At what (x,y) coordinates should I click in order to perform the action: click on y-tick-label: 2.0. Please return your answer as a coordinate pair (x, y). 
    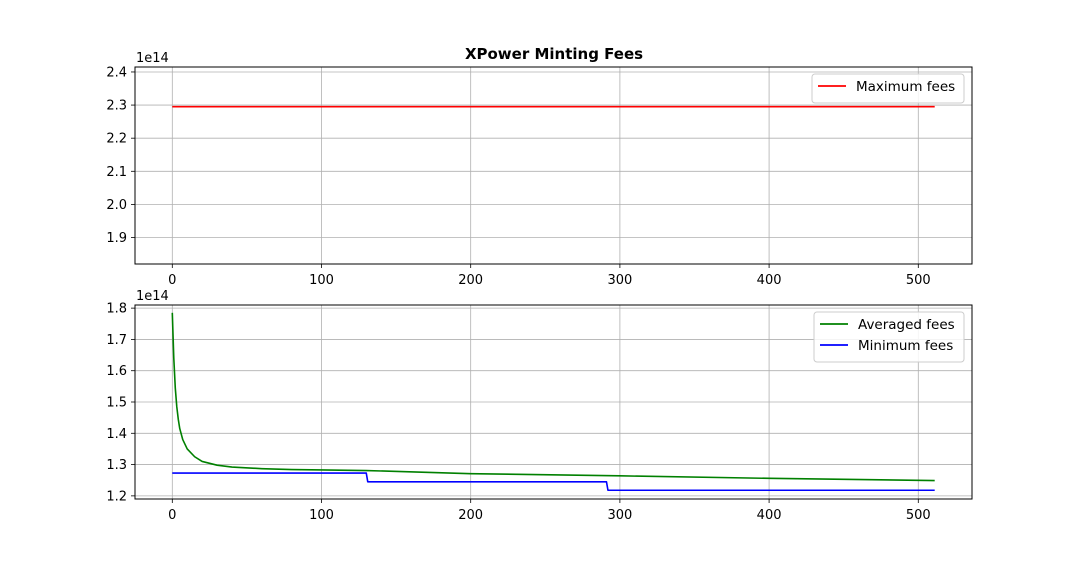
    Looking at the image, I should click on (116, 205).